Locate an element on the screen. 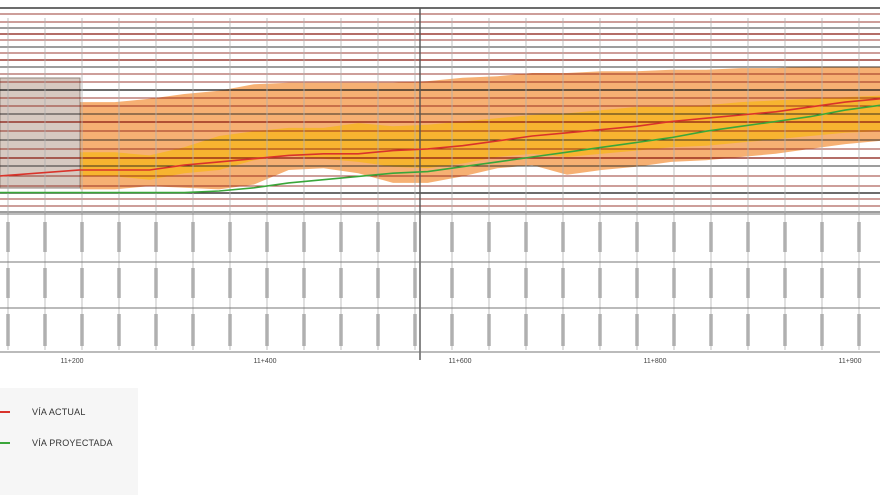 This screenshot has height=495, width=880. legend: VÍA ACTUAL VÍA PROYECTADA is located at coordinates (69, 441).